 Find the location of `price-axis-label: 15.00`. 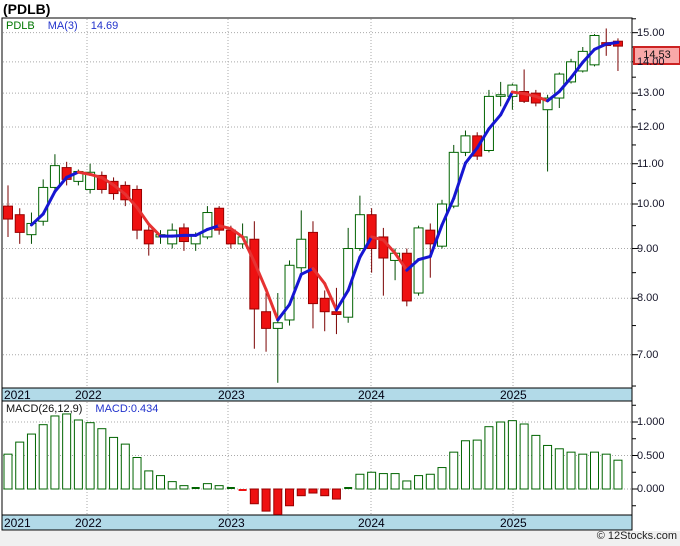

price-axis-label: 15.00 is located at coordinates (651, 33).